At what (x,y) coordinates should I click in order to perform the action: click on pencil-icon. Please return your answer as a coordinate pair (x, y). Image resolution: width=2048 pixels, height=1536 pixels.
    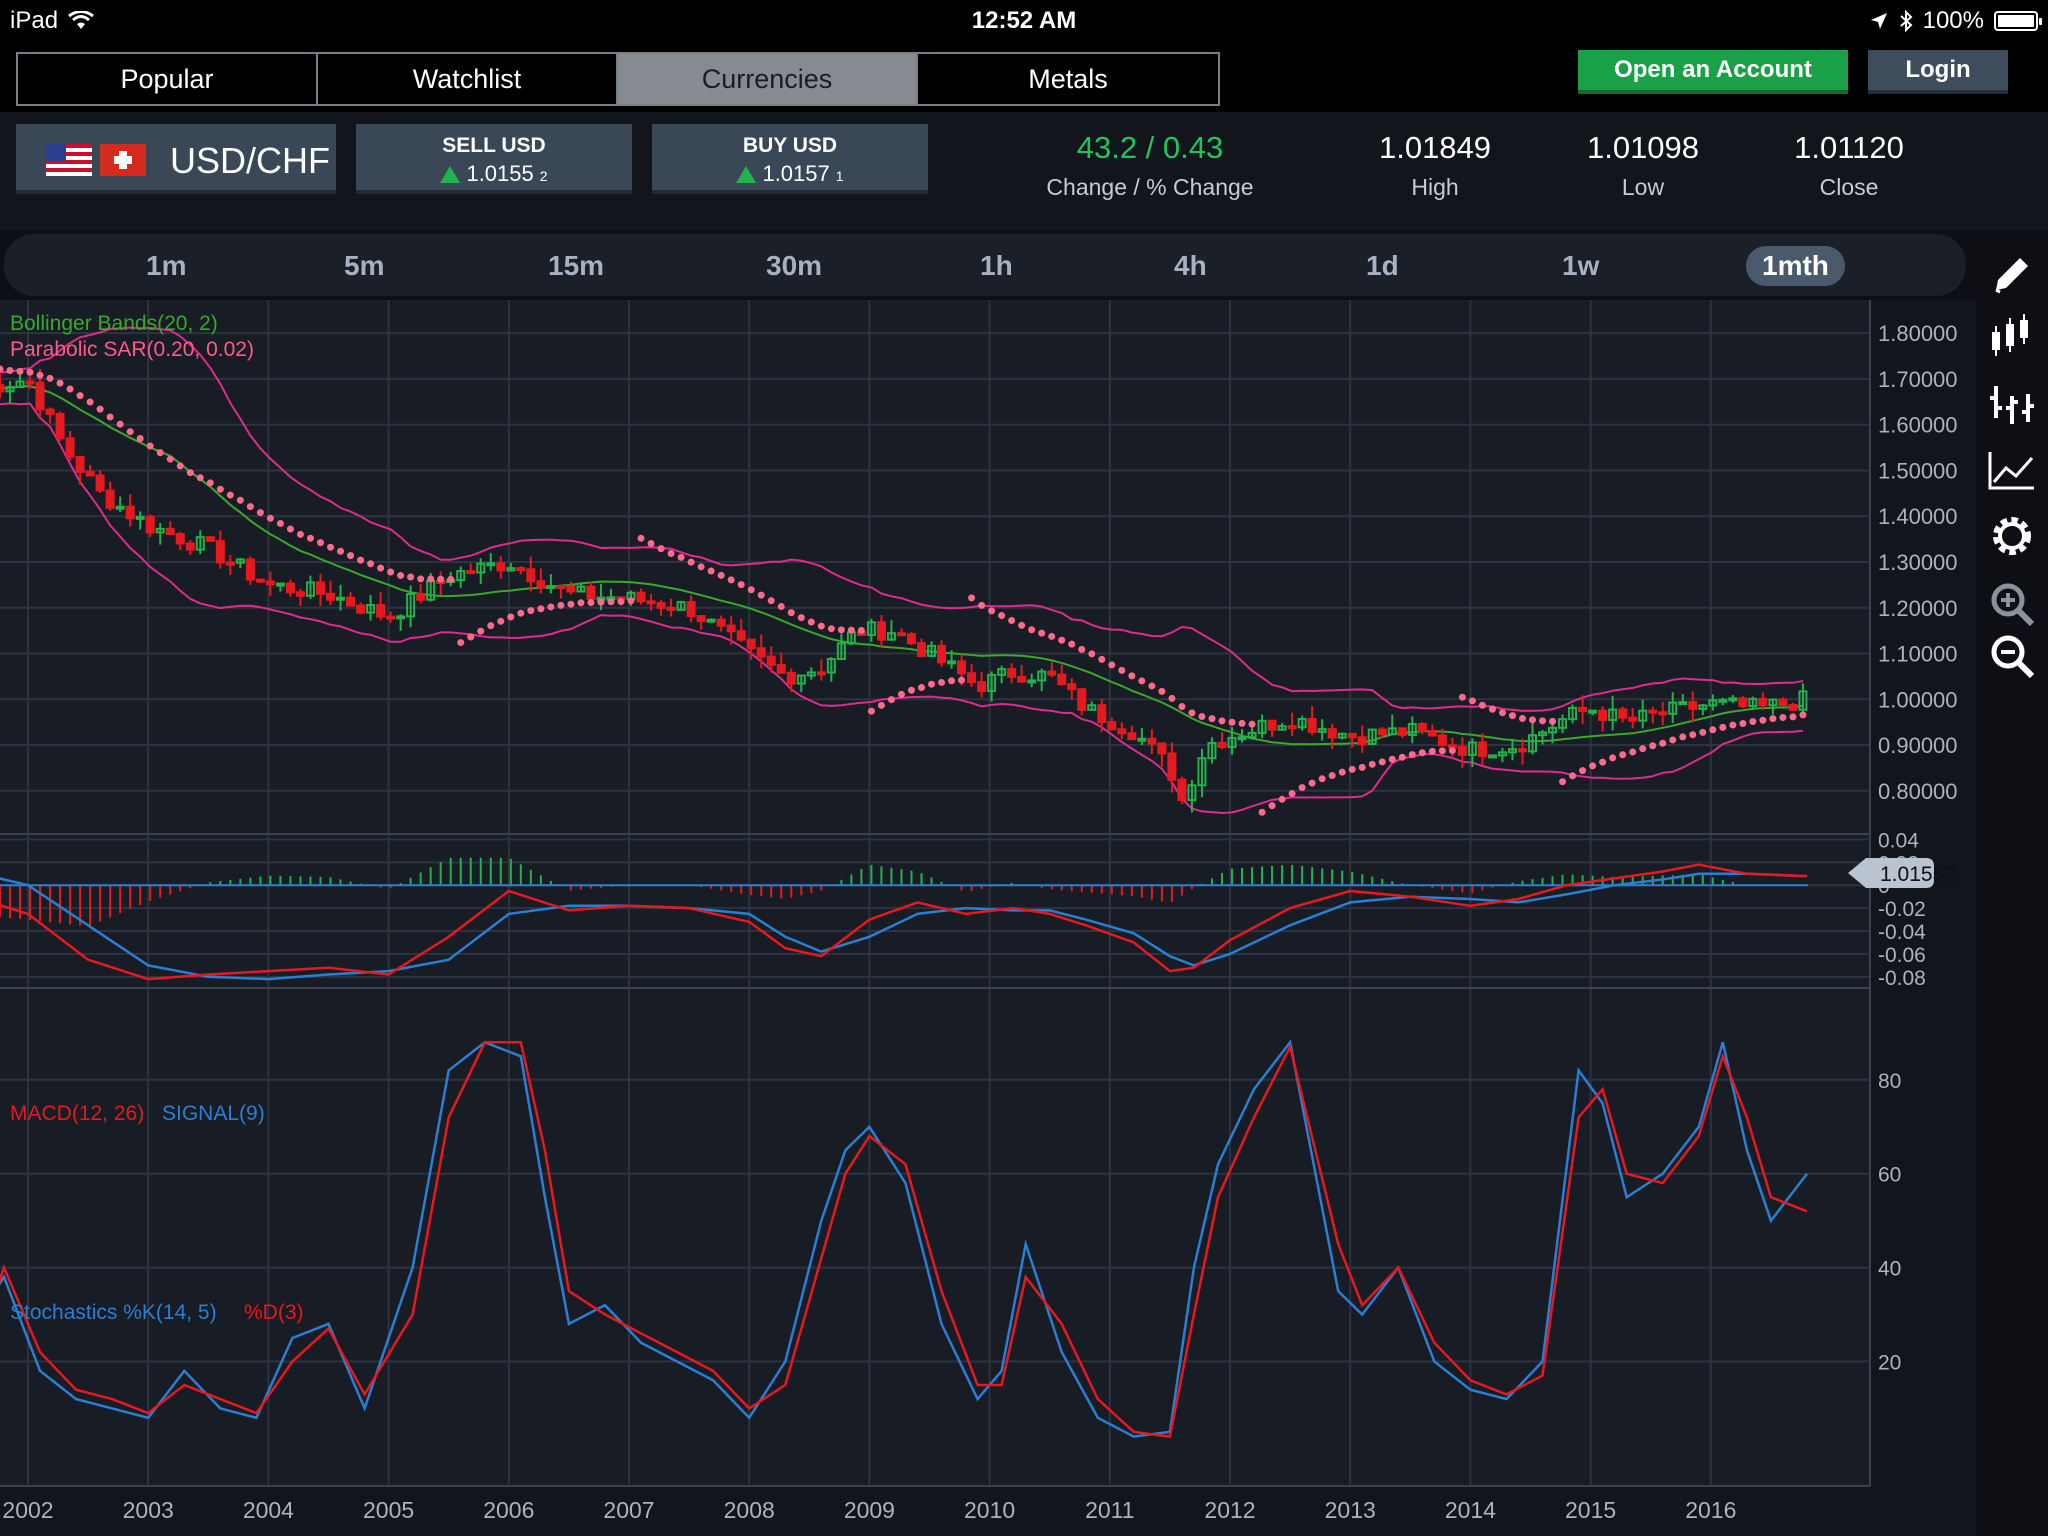
    Looking at the image, I should click on (2012, 274).